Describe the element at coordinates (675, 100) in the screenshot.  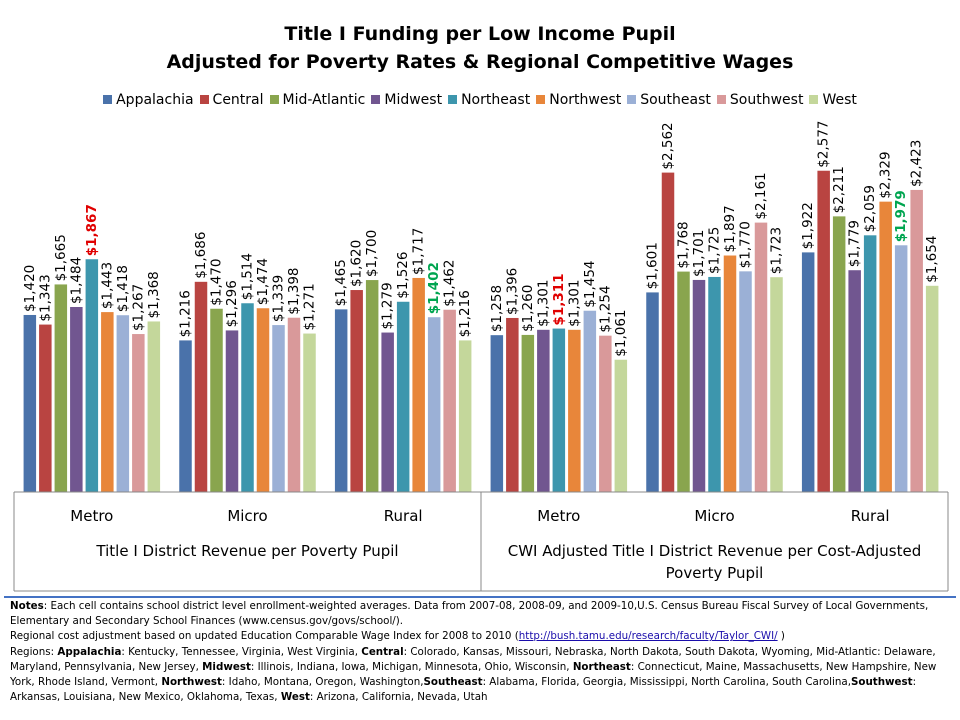
I see `legend-label: Southeast` at that location.